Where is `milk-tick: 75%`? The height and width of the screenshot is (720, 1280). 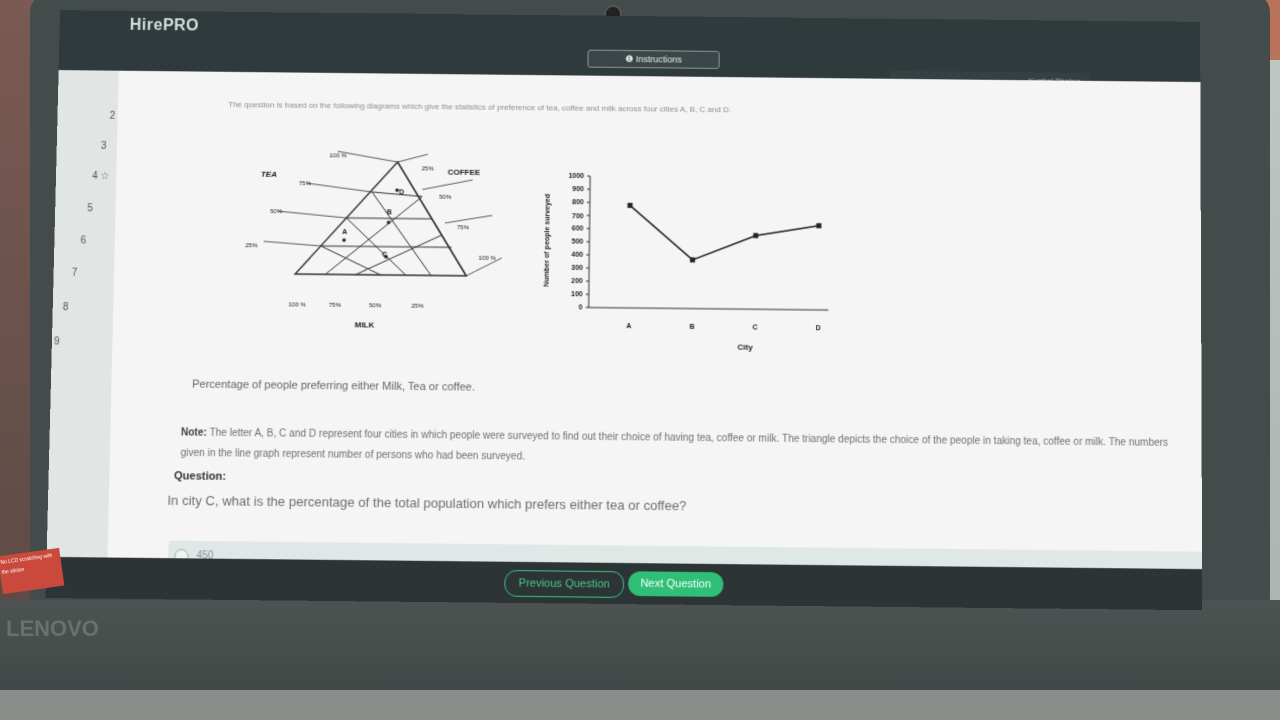 milk-tick: 75% is located at coordinates (335, 306).